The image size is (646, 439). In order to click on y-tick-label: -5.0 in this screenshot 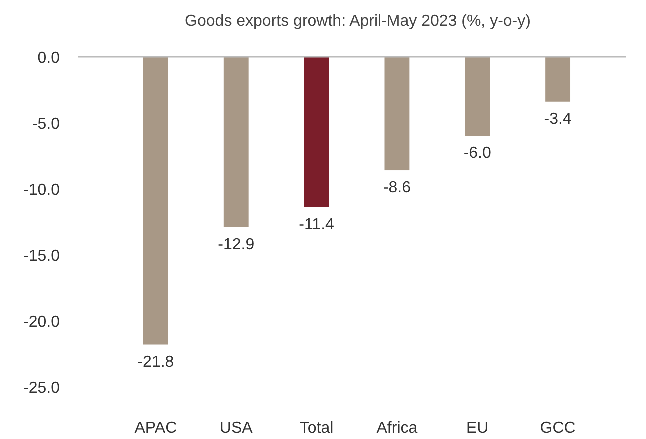, I will do `click(46, 124)`.